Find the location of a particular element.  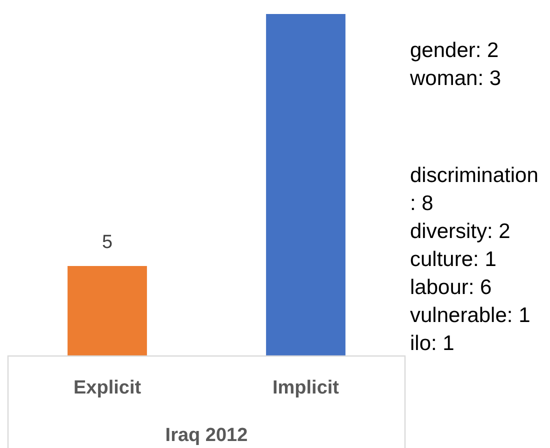

data-label: 5 is located at coordinates (107, 242).